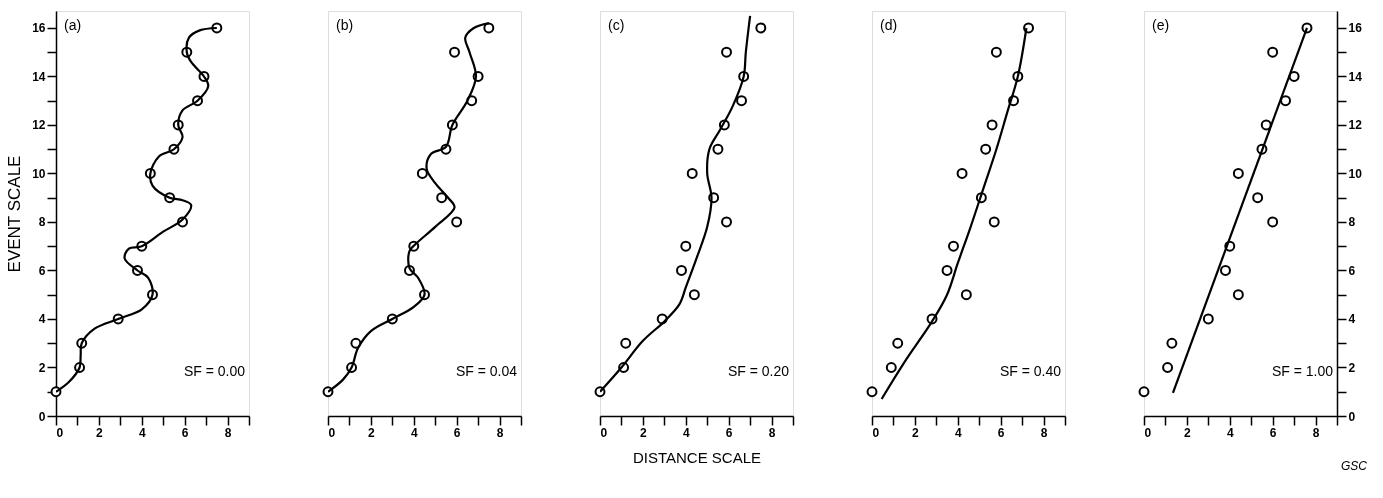 The image size is (1383, 498). What do you see at coordinates (697, 457) in the screenshot?
I see `x-axis-title: DISTANCE SCALE` at bounding box center [697, 457].